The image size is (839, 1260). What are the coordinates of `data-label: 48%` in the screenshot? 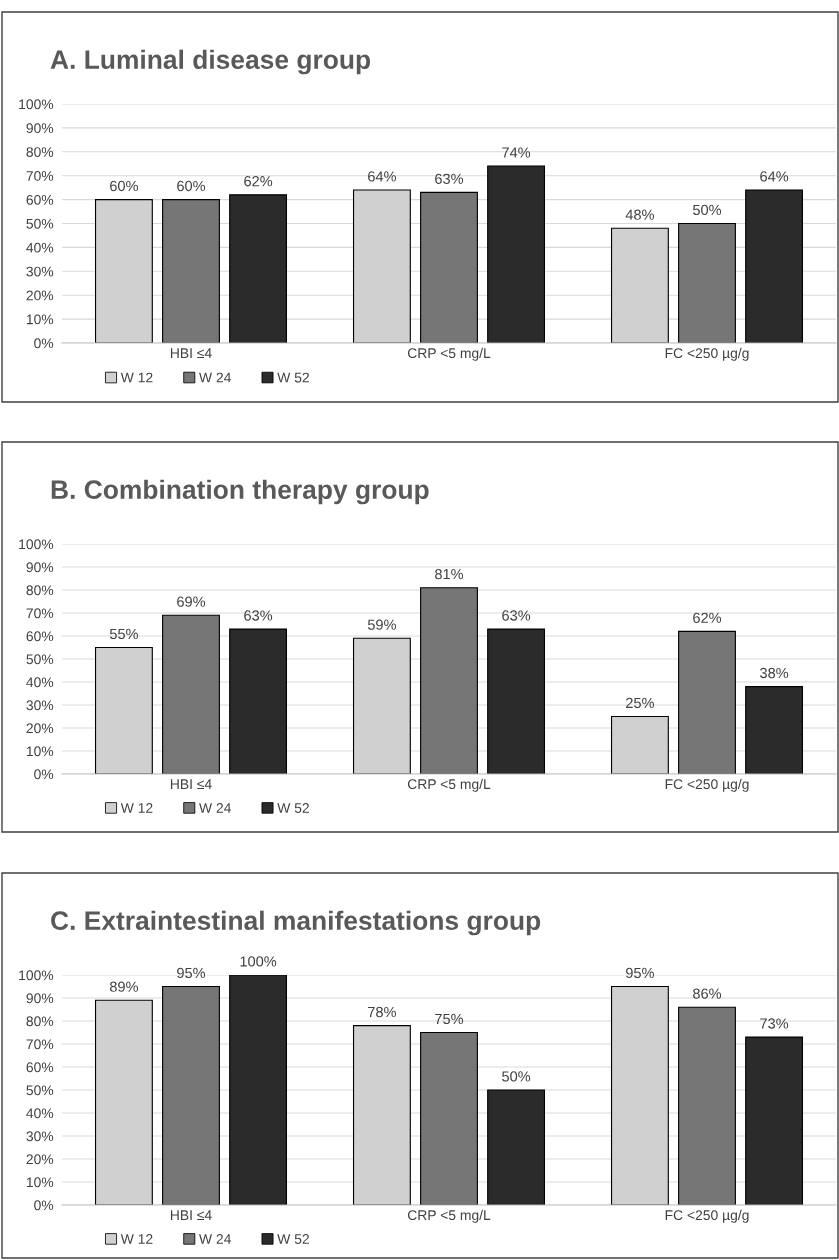 It's located at (639, 214).